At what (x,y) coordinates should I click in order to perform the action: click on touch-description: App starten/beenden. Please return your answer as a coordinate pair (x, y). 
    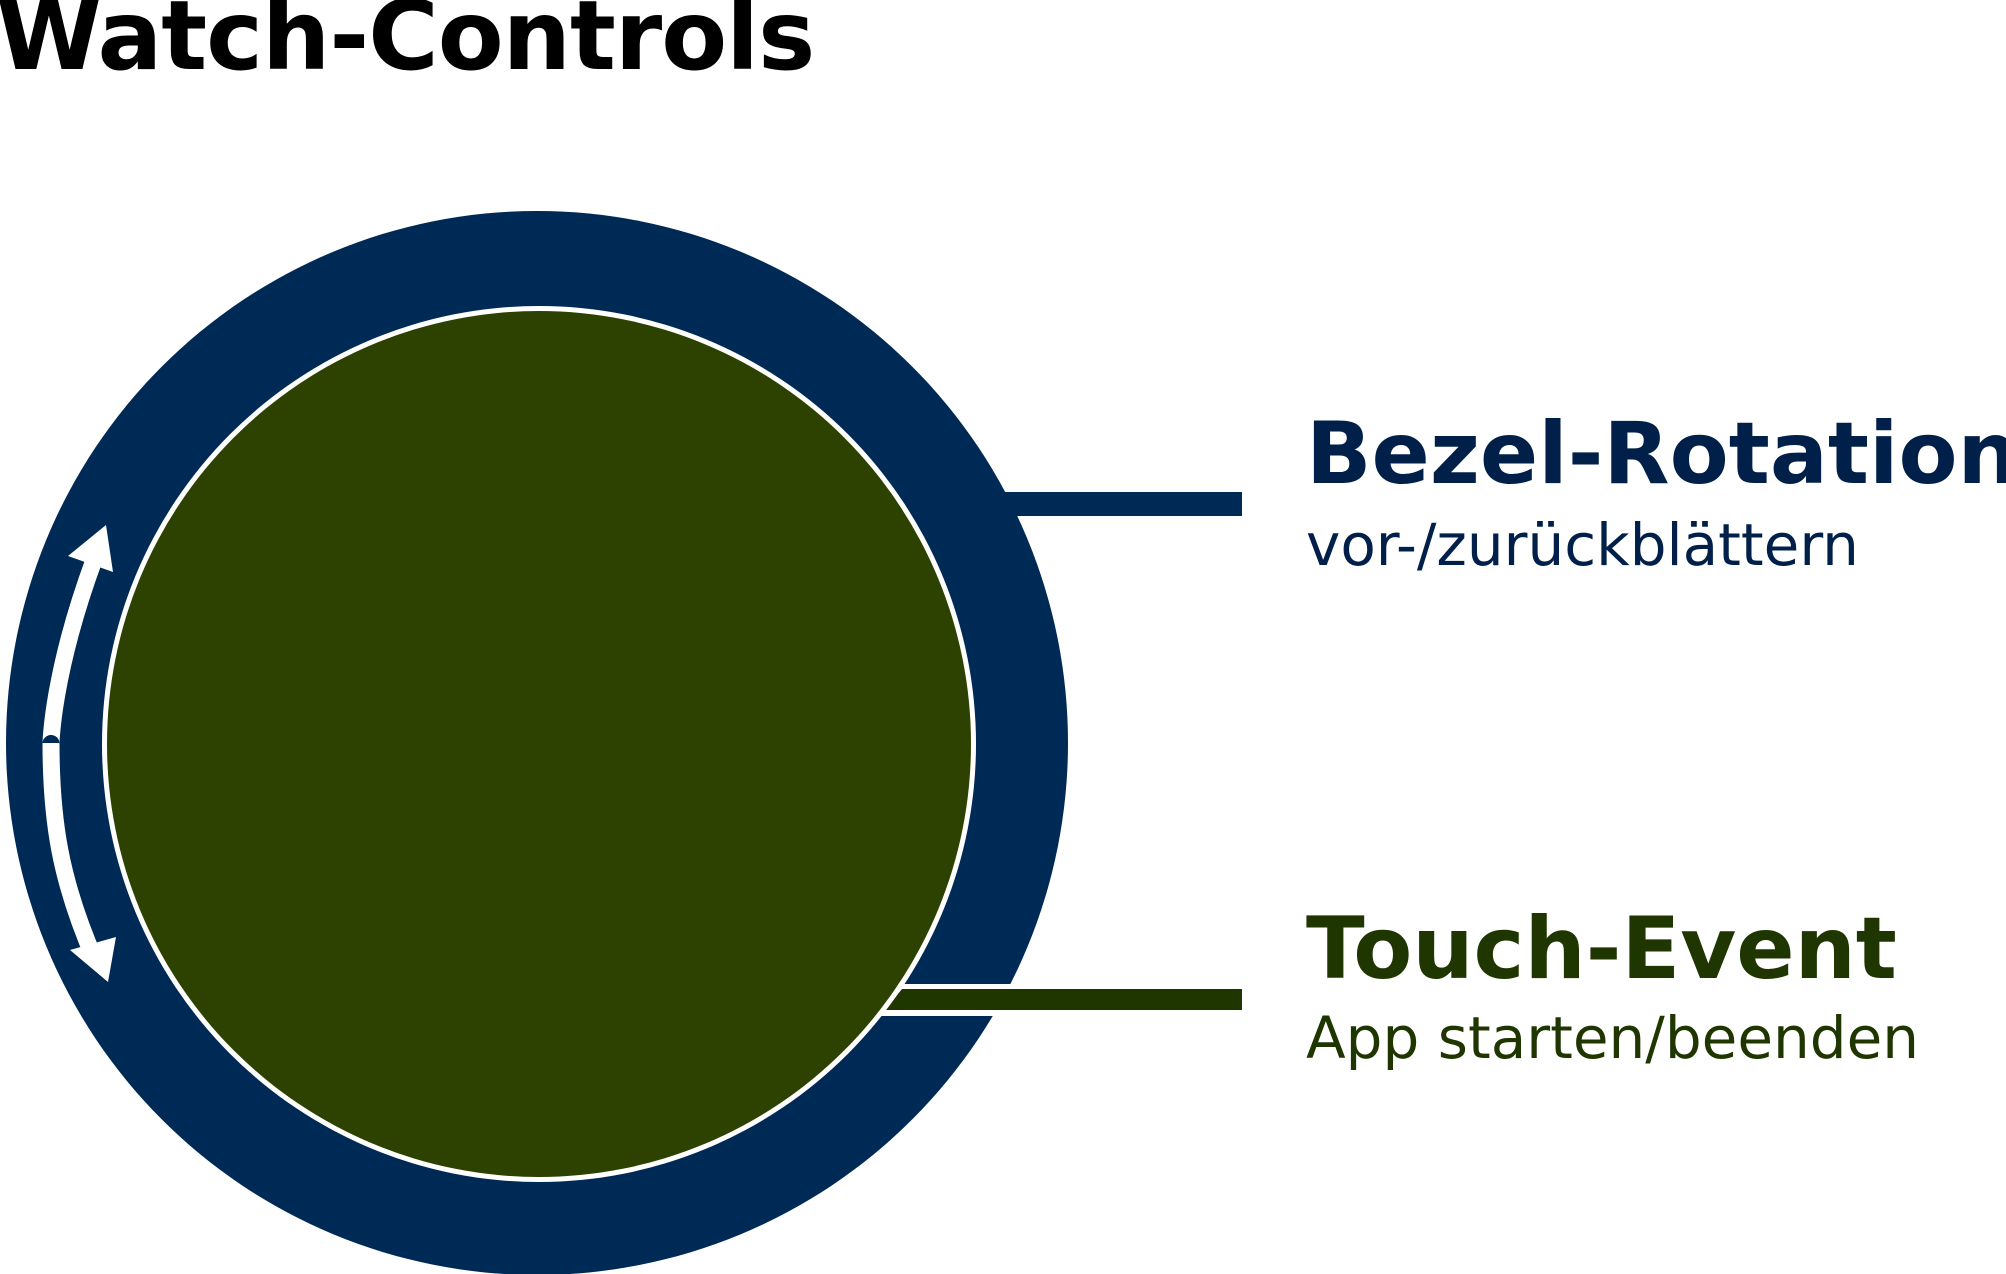
    Looking at the image, I should click on (1612, 1038).